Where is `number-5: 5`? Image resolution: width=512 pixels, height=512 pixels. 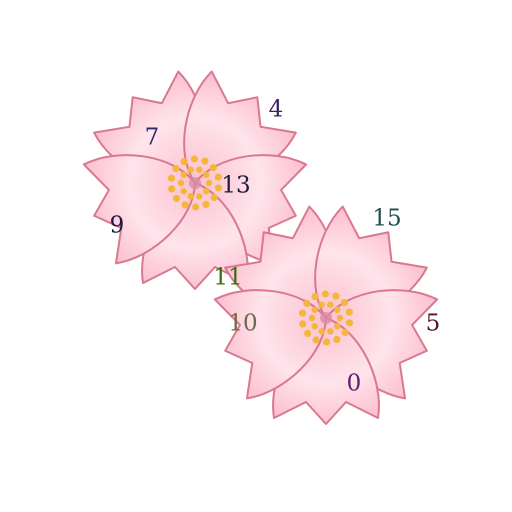
number-5: 5 is located at coordinates (433, 323).